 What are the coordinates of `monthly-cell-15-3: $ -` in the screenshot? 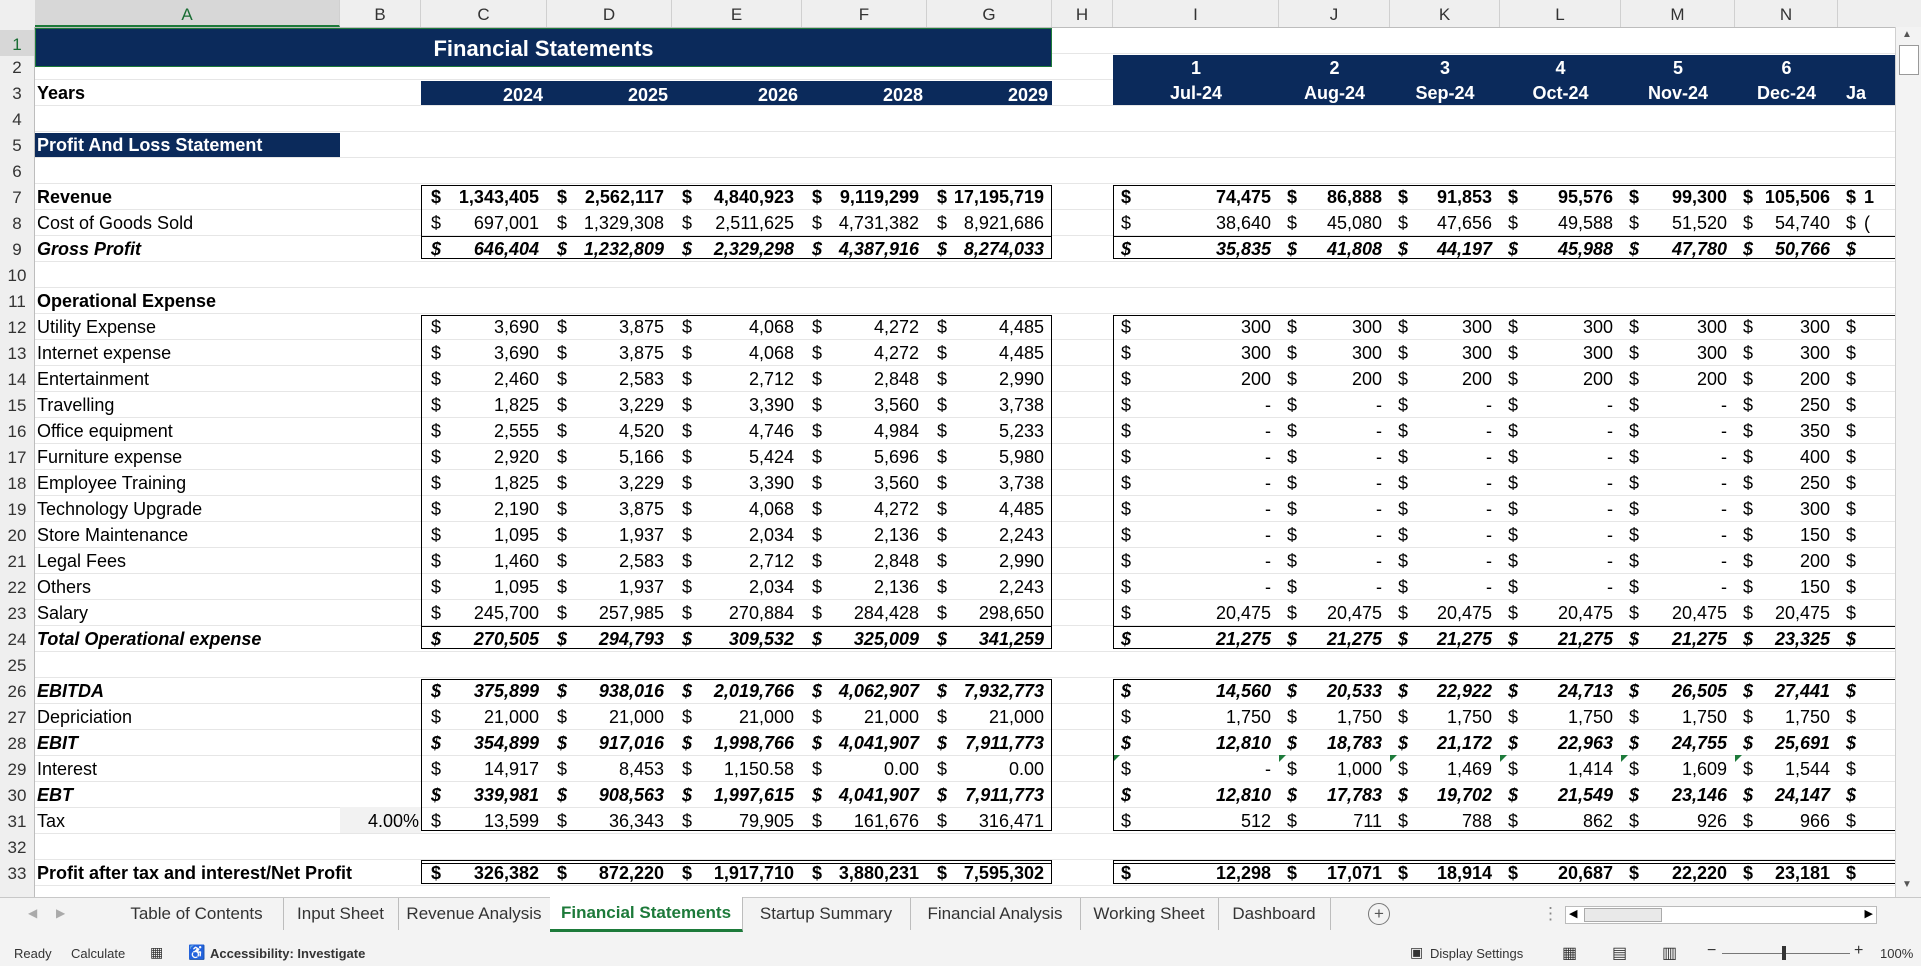 It's located at (1560, 404).